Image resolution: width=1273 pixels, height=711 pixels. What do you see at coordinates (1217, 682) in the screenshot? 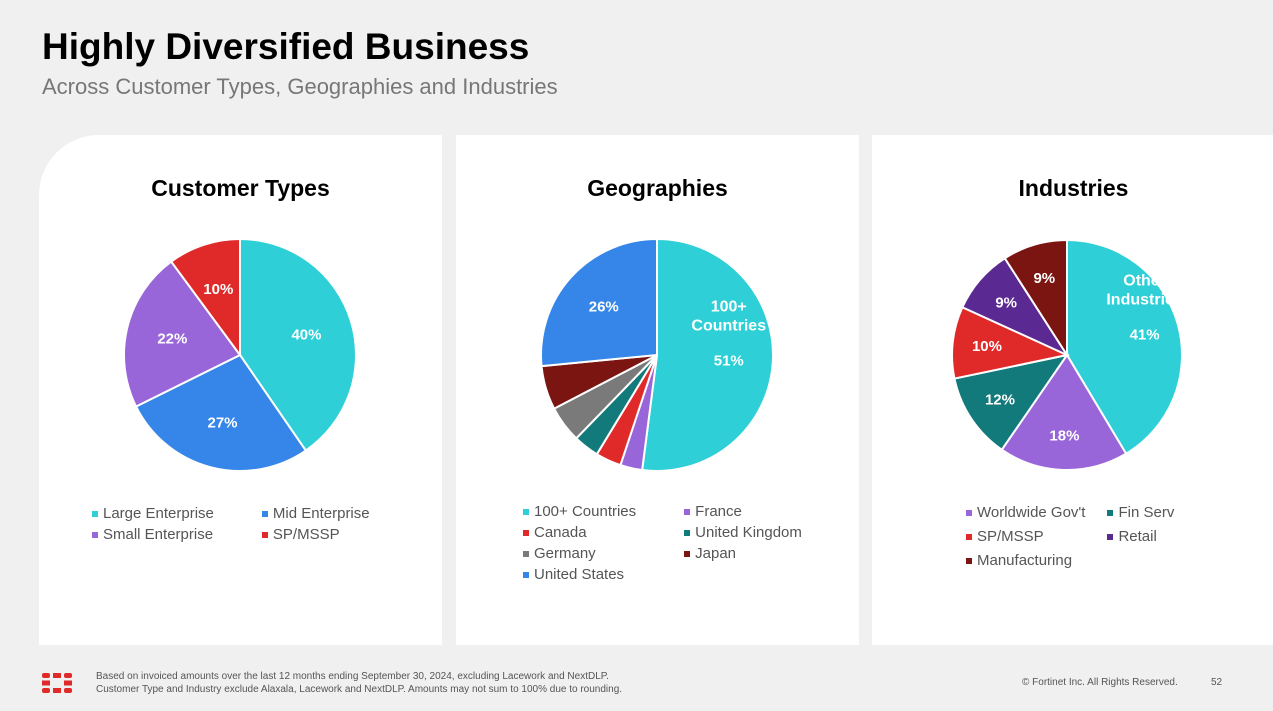
I see `page-number: 52` at bounding box center [1217, 682].